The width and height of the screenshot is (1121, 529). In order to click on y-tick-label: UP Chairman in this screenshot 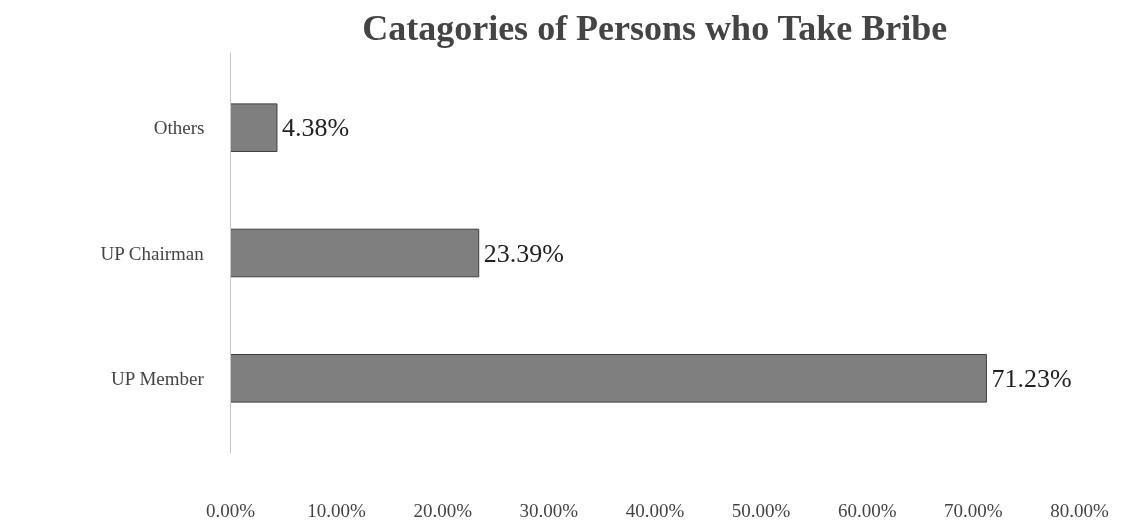, I will do `click(152, 253)`.